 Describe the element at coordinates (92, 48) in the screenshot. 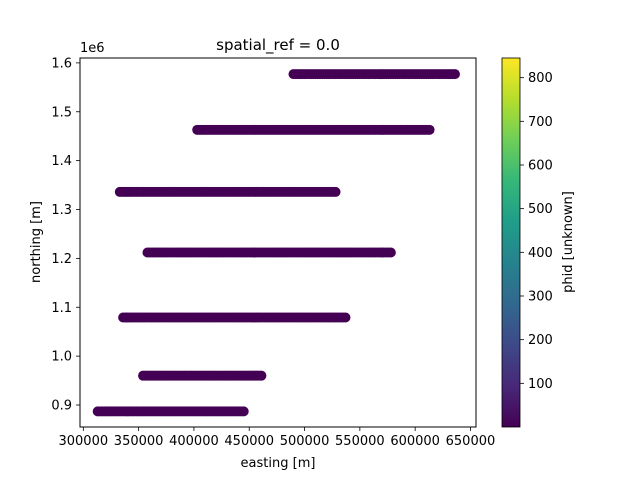

I see `y-offset-label: 1e6` at that location.